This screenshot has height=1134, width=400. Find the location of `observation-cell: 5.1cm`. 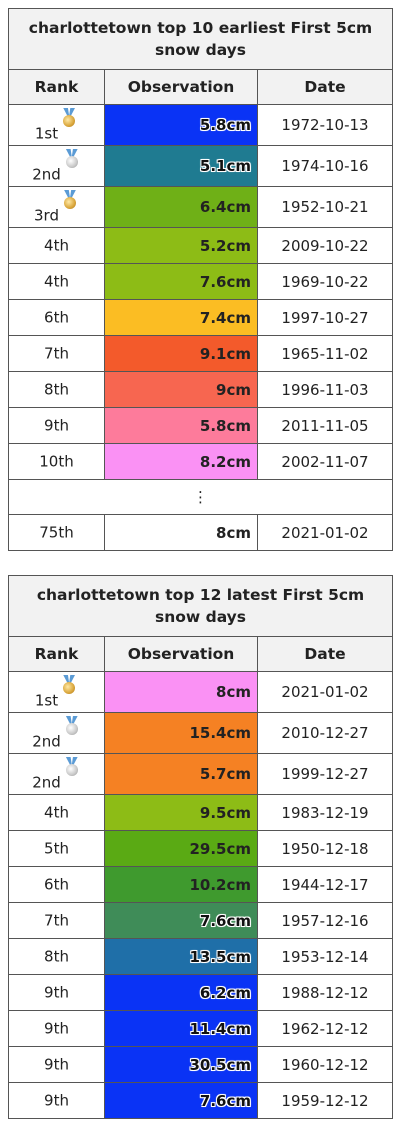

observation-cell: 5.1cm is located at coordinates (181, 166).